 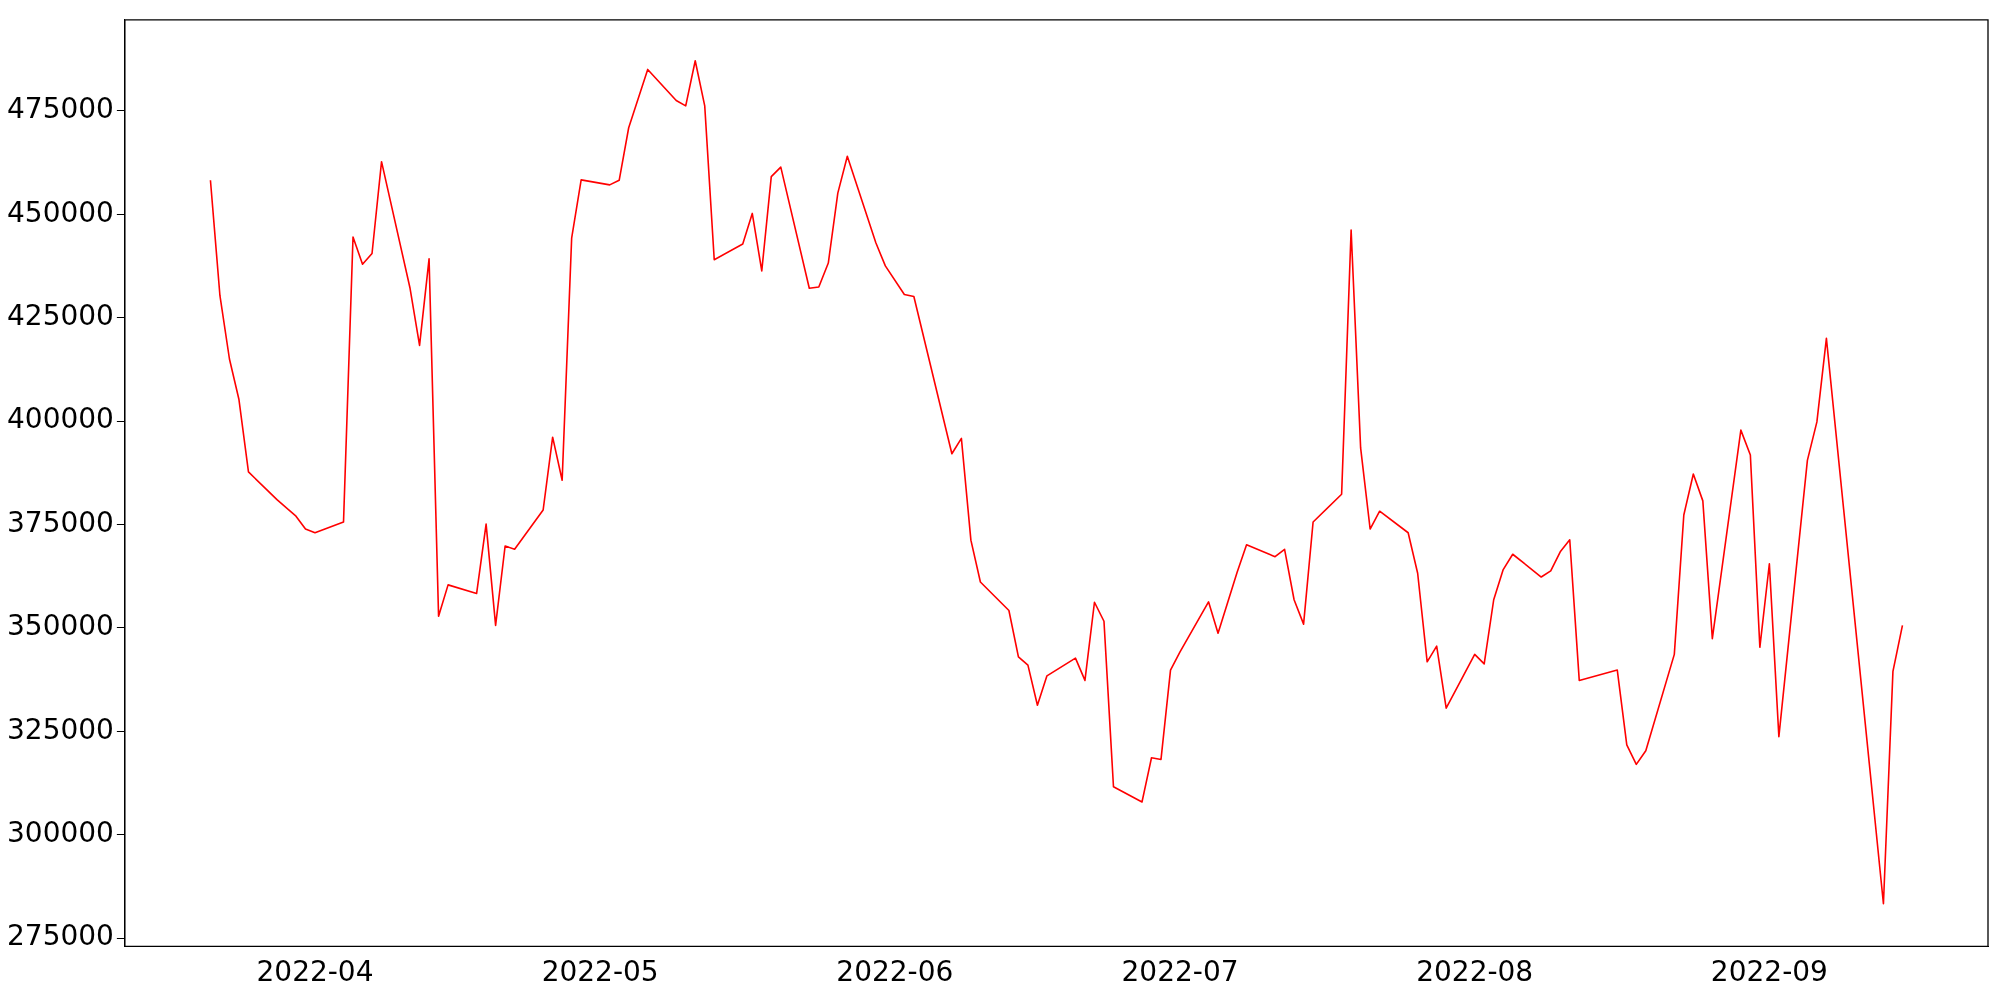 I want to click on y-tick-label: 275000, so click(x=60, y=936).